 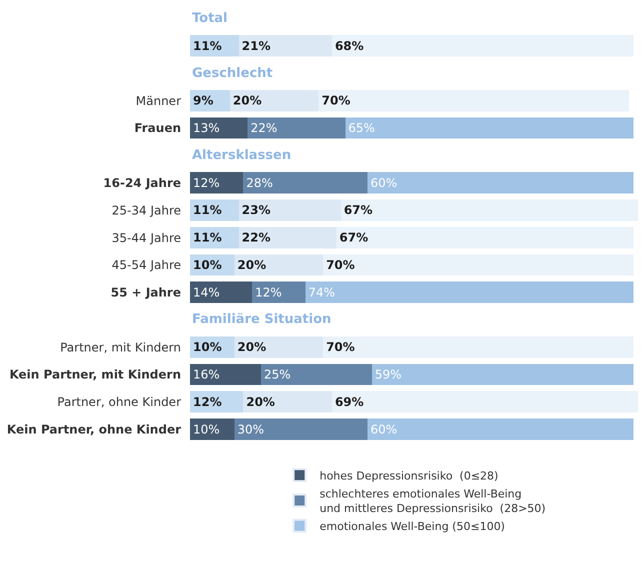 I want to click on data-label: 21%, so click(x=256, y=45).